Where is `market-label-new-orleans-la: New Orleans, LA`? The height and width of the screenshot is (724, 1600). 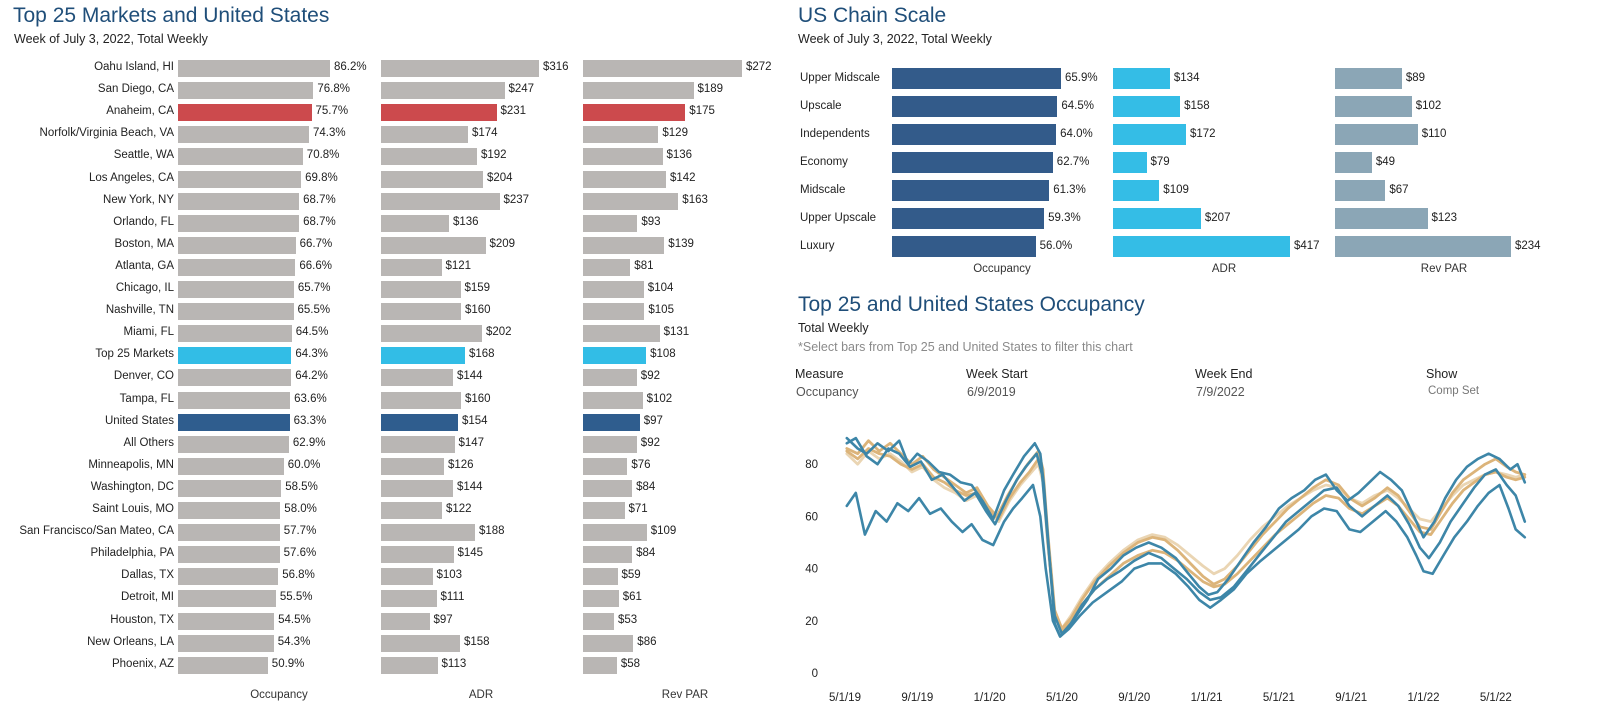
market-label-new-orleans-la: New Orleans, LA is located at coordinates (130, 641).